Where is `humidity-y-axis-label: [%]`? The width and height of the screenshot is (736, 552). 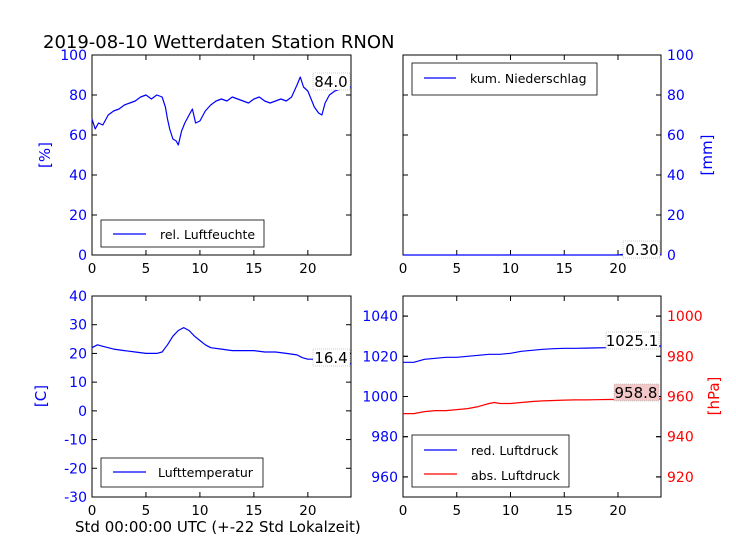 humidity-y-axis-label: [%] is located at coordinates (45, 155).